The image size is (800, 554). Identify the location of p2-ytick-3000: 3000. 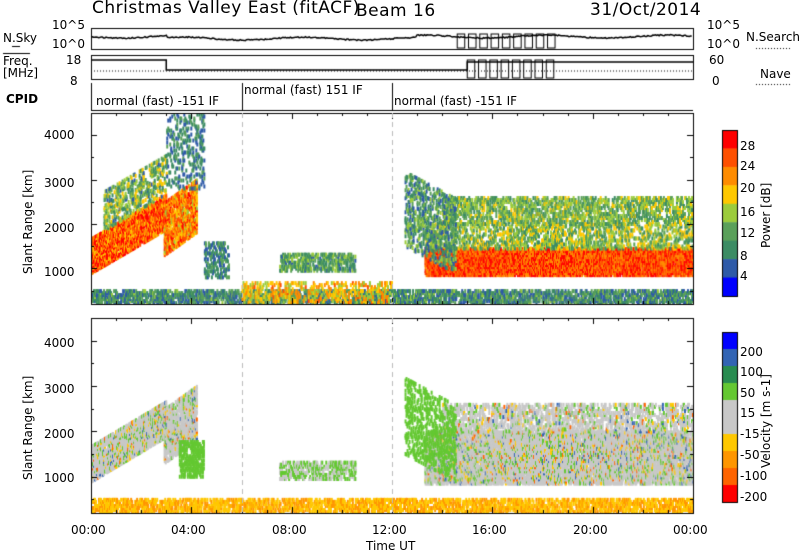
(59, 389).